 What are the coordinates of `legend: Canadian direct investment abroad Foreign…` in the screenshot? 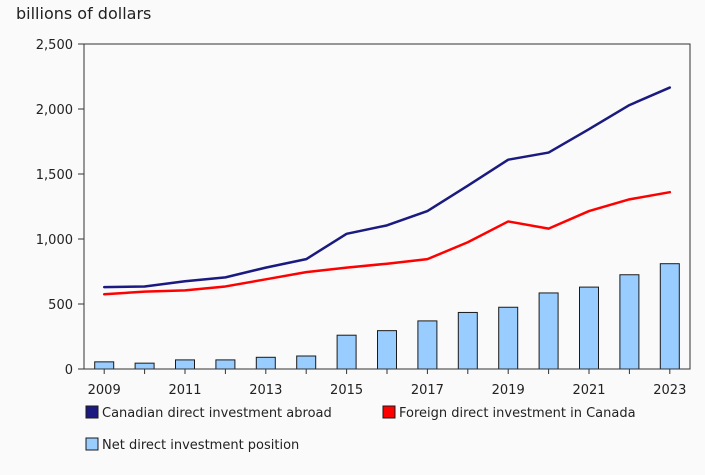 It's located at (360, 429).